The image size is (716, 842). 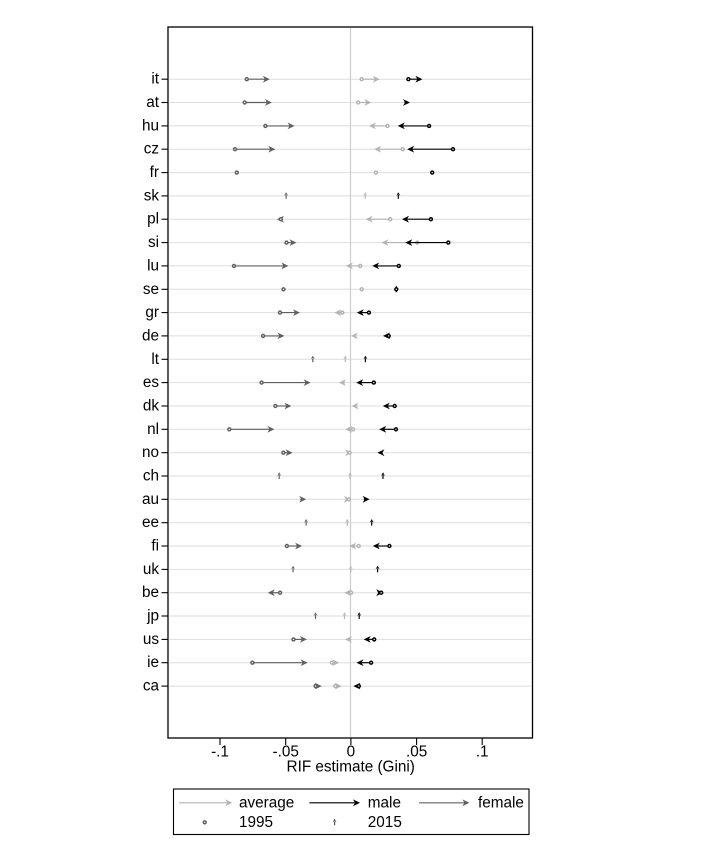 I want to click on svg-text: dk, so click(x=151, y=406).